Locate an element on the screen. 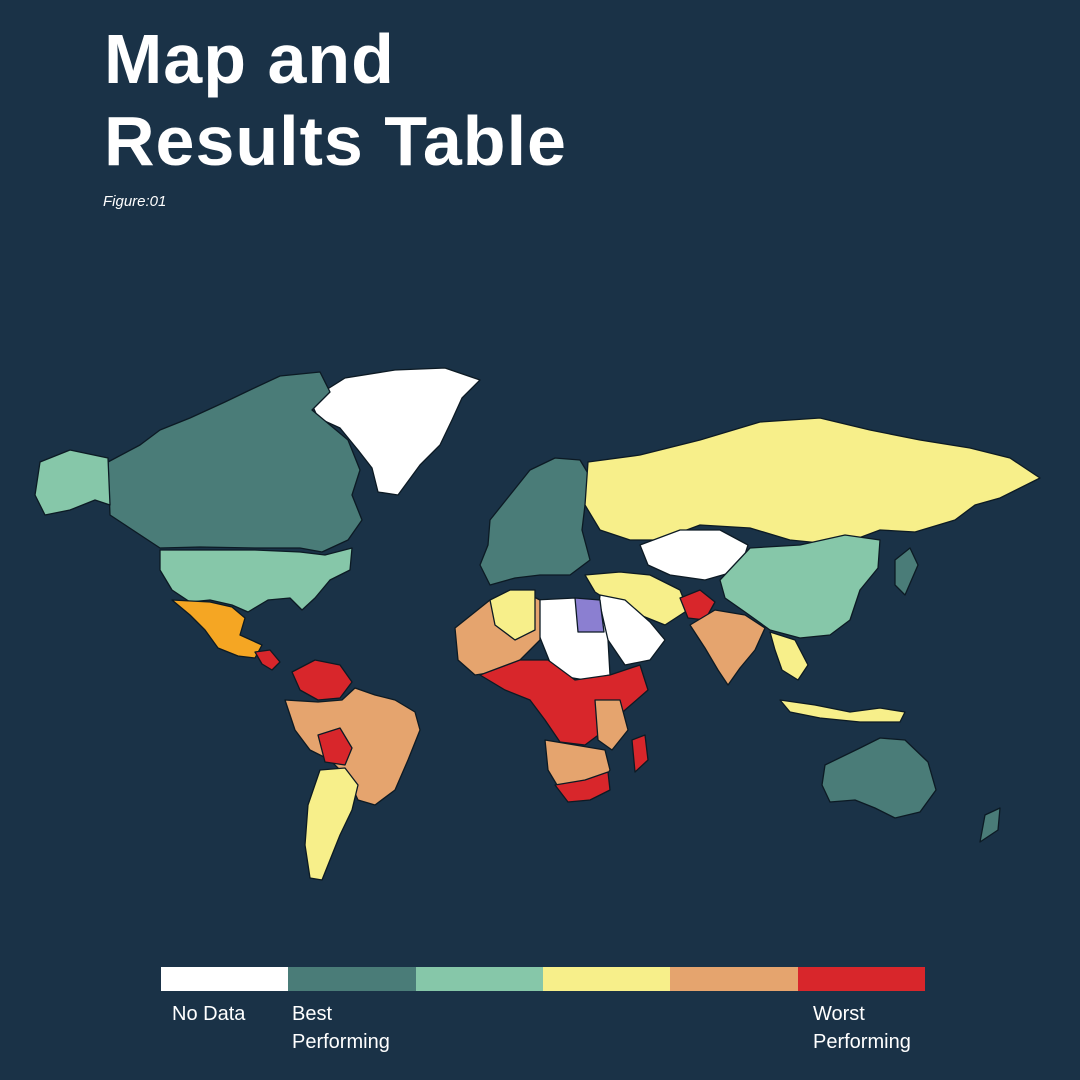 This screenshot has width=1080, height=1080. page-title: Map and Results Table is located at coordinates (335, 100).